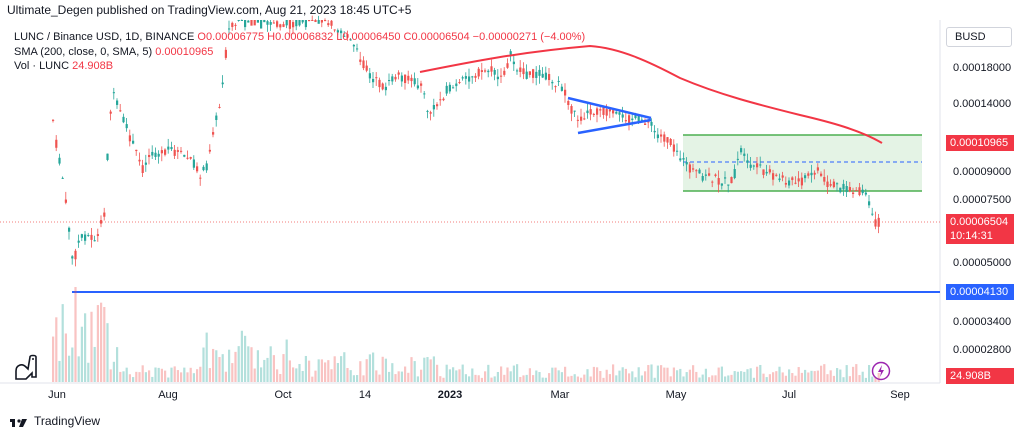  I want to click on y-tick: 0.00002800, so click(982, 350).